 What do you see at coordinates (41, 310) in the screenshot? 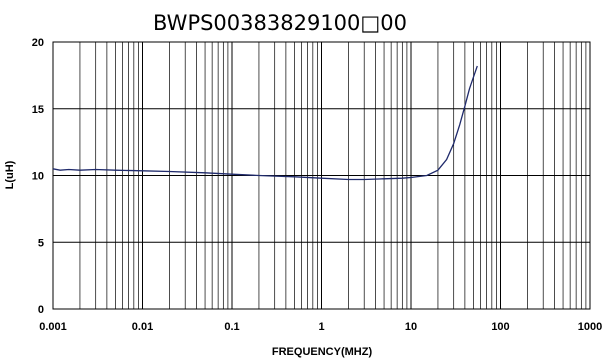
I see `y-tick-label: 0` at bounding box center [41, 310].